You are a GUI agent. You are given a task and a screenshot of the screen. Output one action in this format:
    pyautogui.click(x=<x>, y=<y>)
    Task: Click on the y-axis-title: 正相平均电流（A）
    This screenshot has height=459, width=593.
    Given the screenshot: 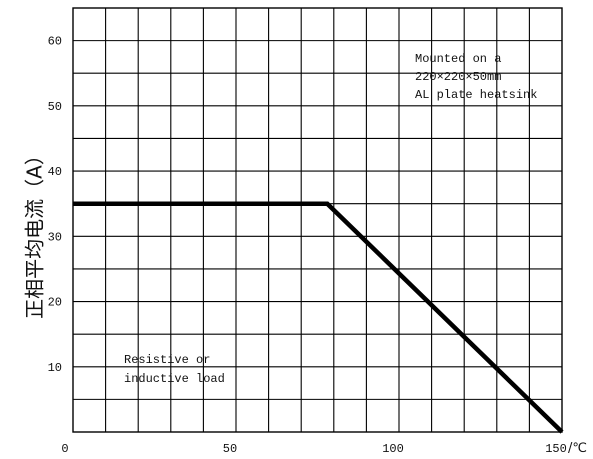 What is the action you would take?
    pyautogui.click(x=35, y=232)
    